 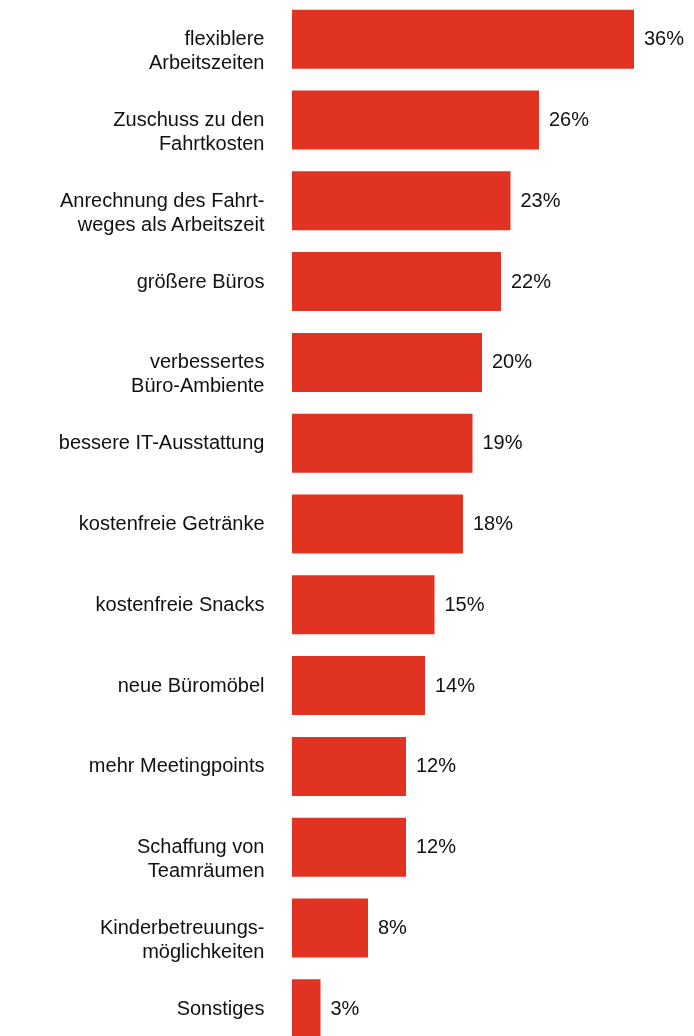 I want to click on data-label: 23%, so click(x=540, y=199).